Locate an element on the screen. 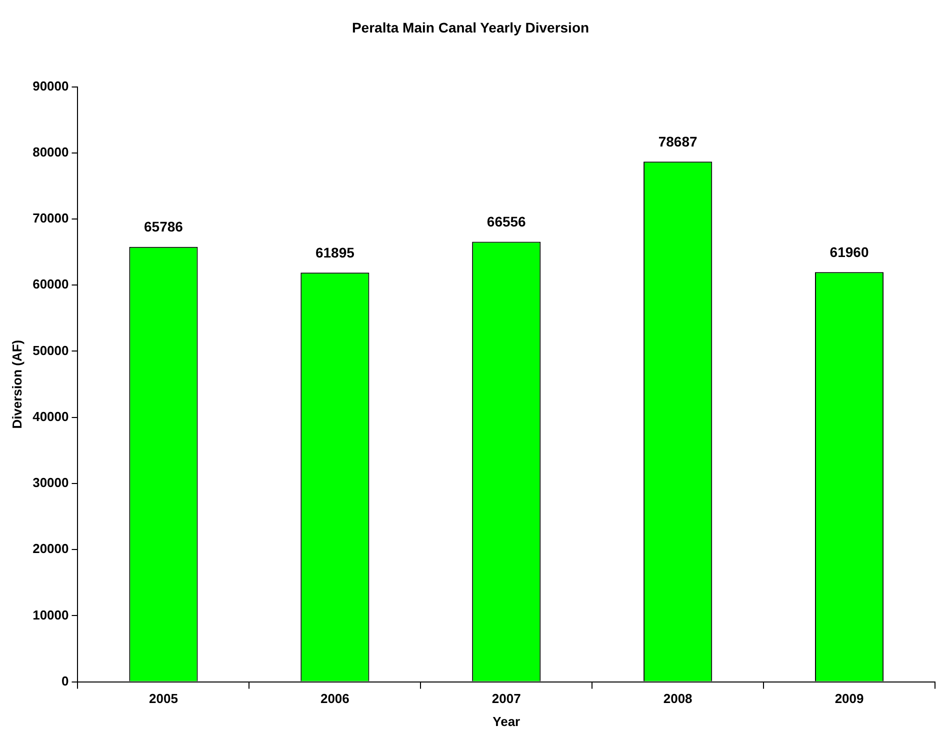 This screenshot has width=937, height=738. y-tick-label: 0 is located at coordinates (65, 680).